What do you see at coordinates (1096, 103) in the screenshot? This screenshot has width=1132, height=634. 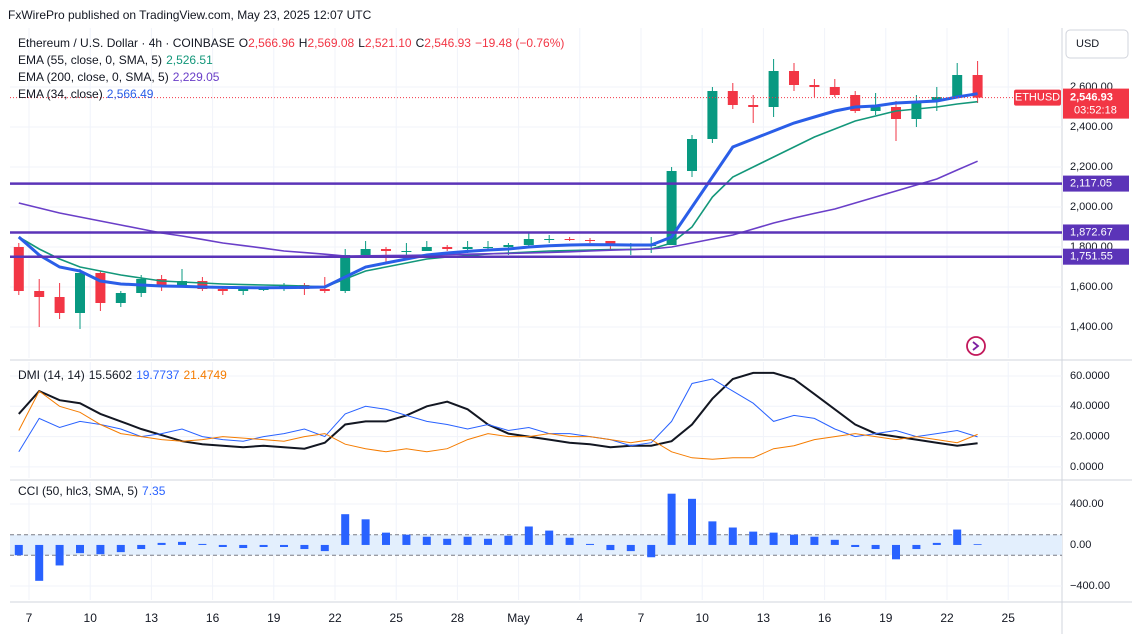 I see `last-price-box` at bounding box center [1096, 103].